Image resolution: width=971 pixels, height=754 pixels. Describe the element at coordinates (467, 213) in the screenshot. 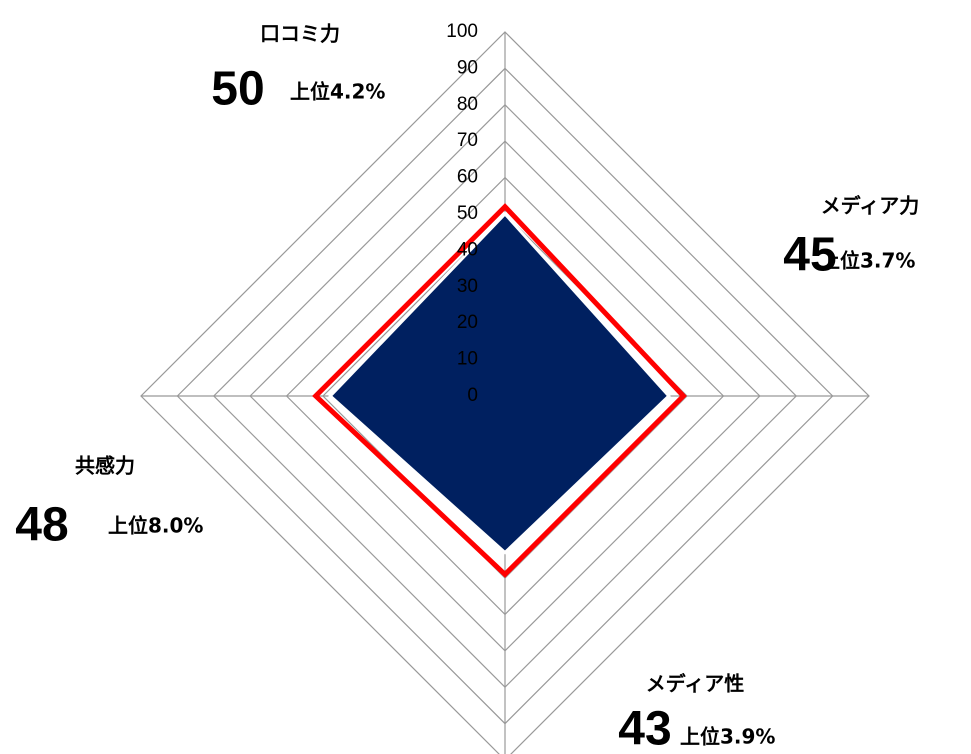

I see `y-tick-label: 50` at that location.